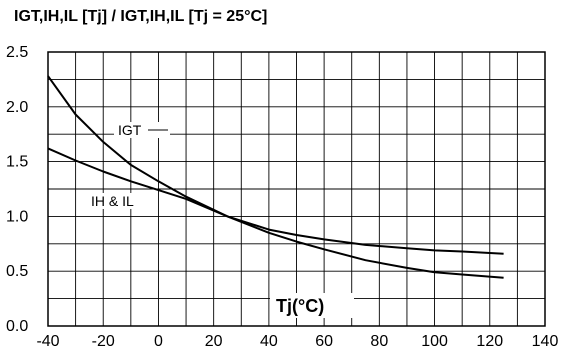 This screenshot has height=354, width=586. Describe the element at coordinates (141, 16) in the screenshot. I see `chart-title: IGT,IH,IL [Tj] / IGT,IH,IL [Tj = 25°C]` at that location.